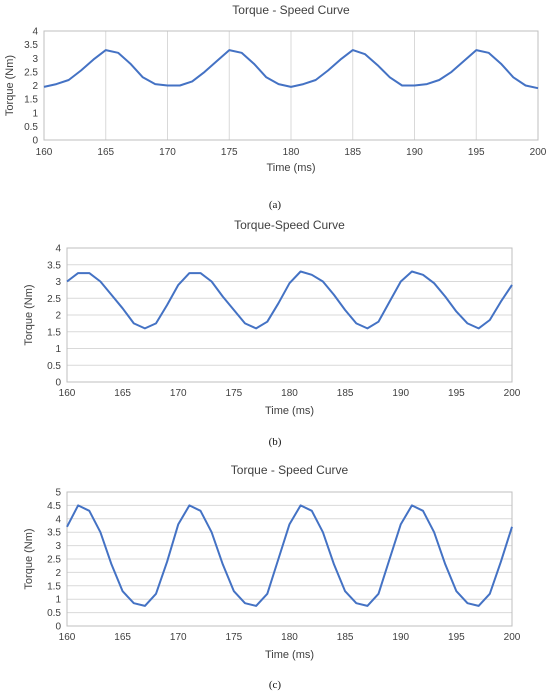 The image size is (550, 698). Describe the element at coordinates (54, 506) in the screenshot. I see `y-tick-label: 4.5` at that location.